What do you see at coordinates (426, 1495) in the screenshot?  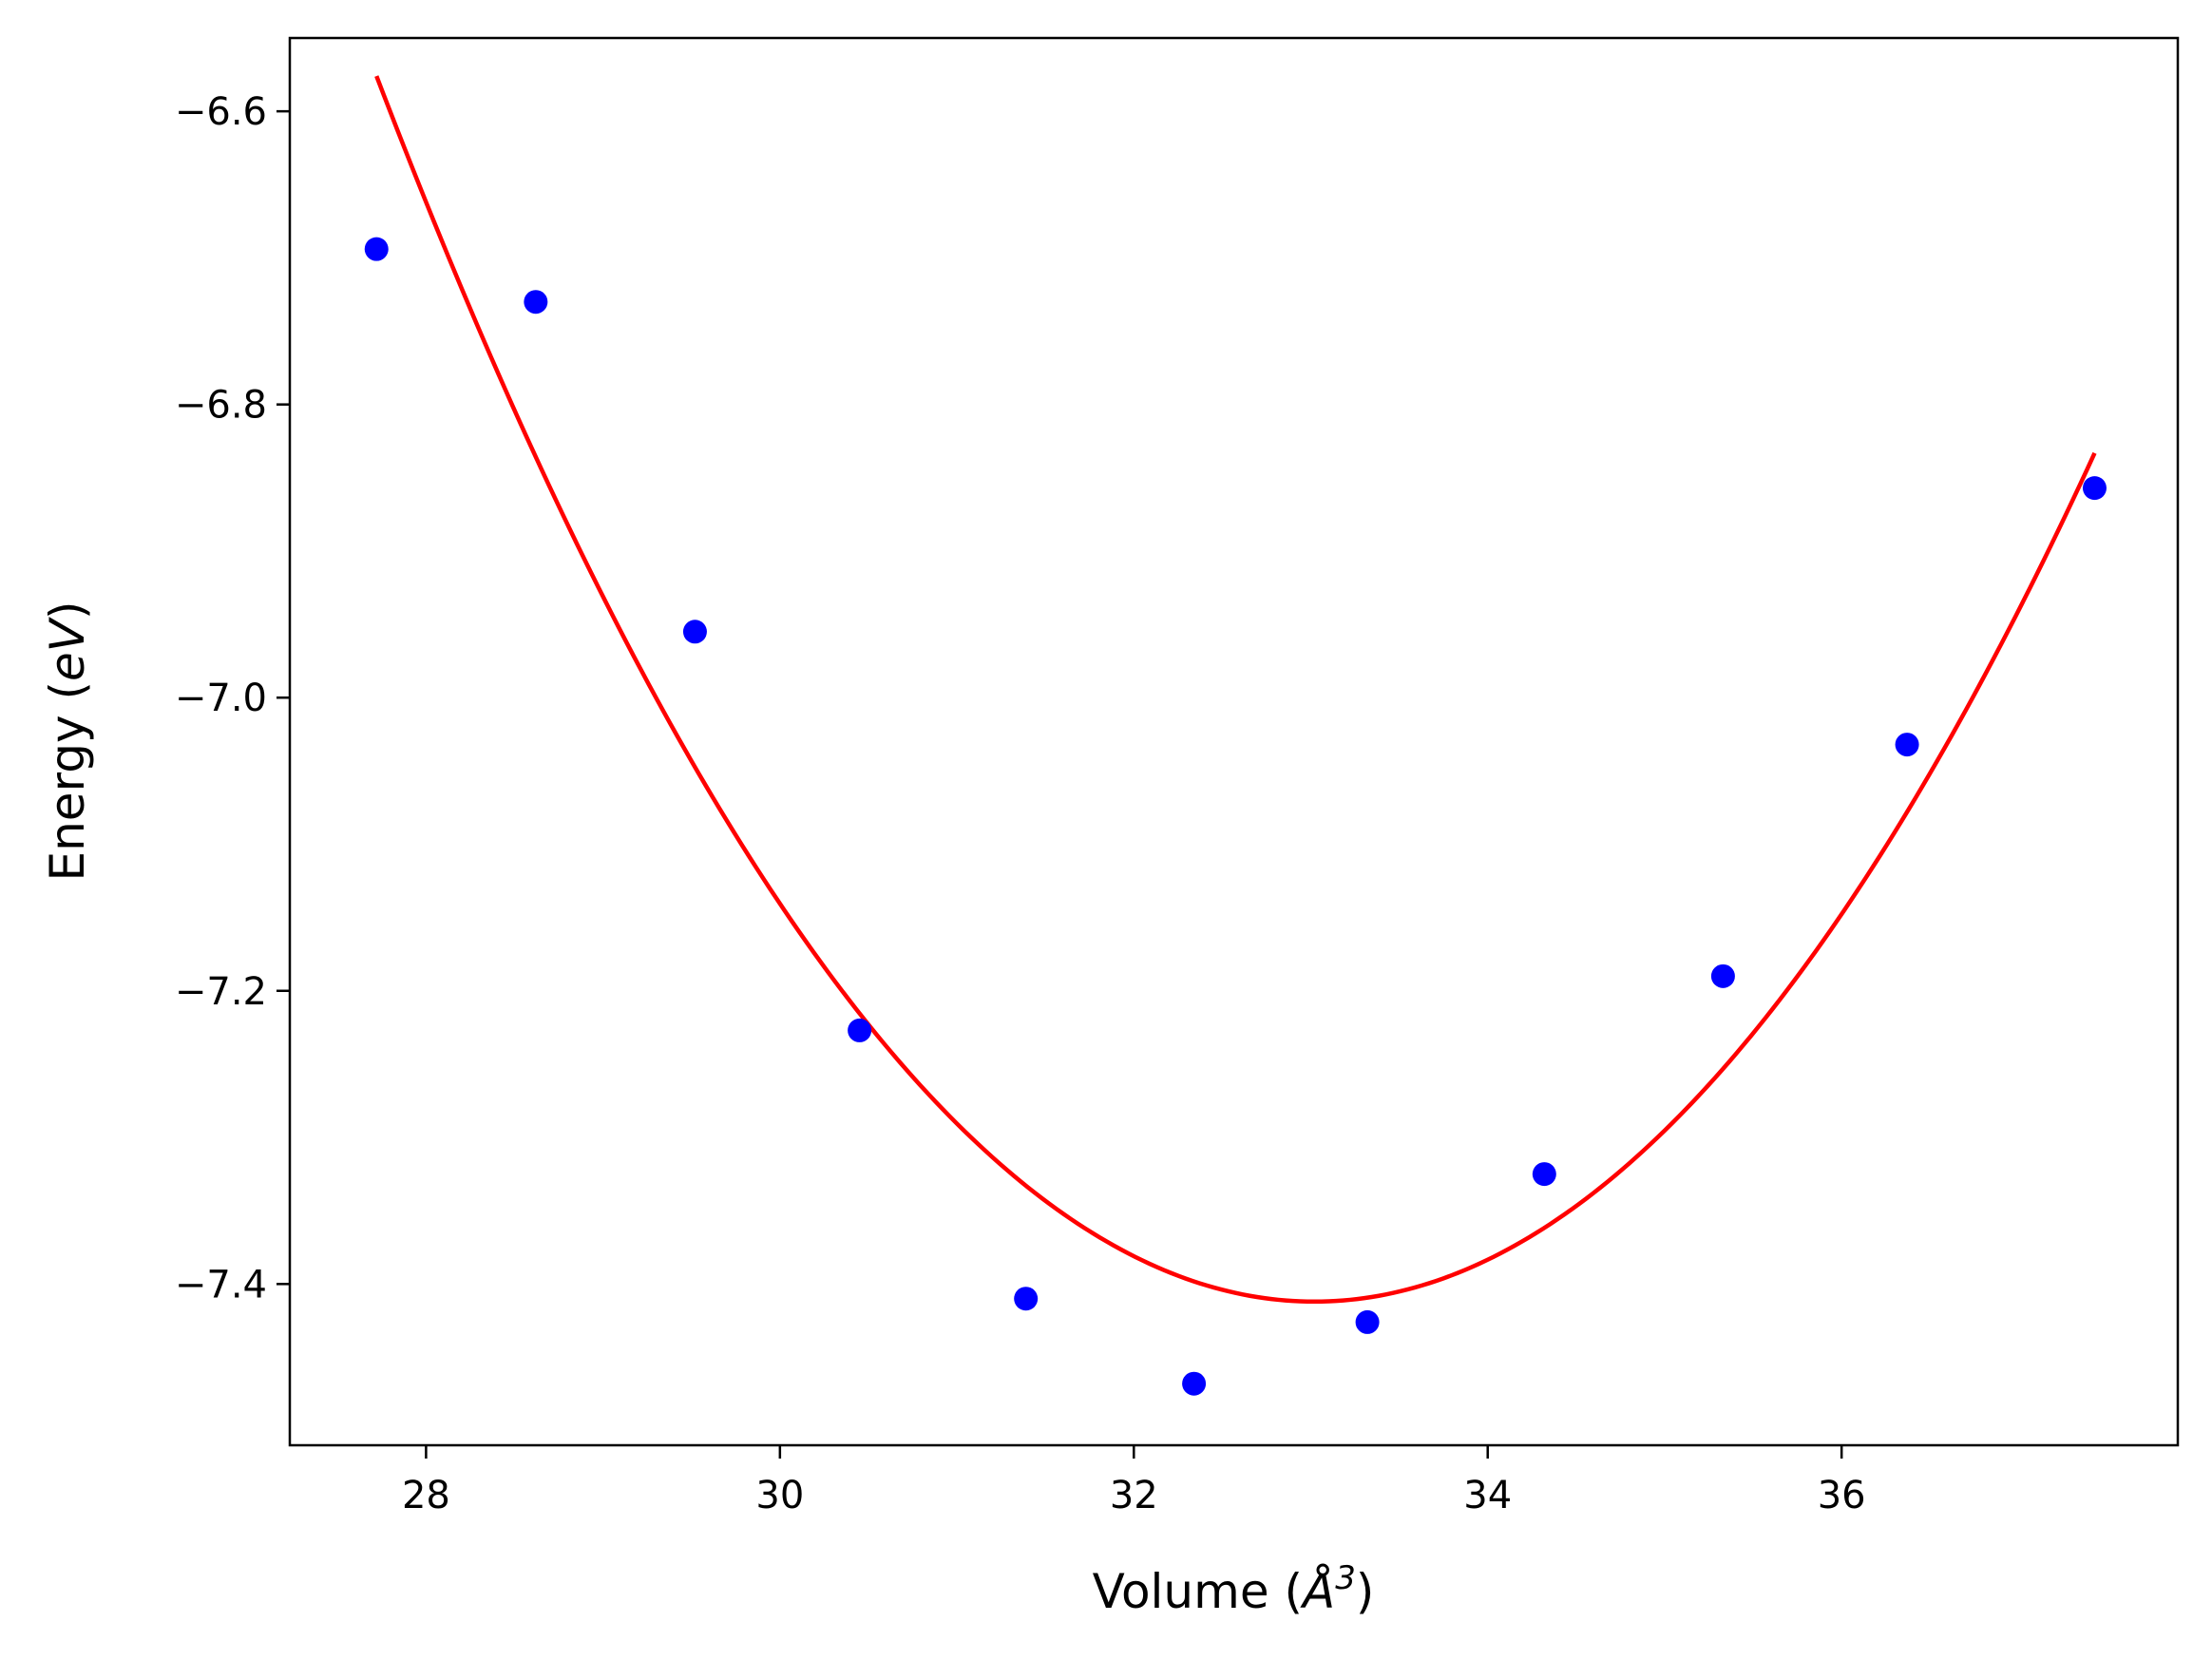 I see `x-tick-label: 28` at bounding box center [426, 1495].